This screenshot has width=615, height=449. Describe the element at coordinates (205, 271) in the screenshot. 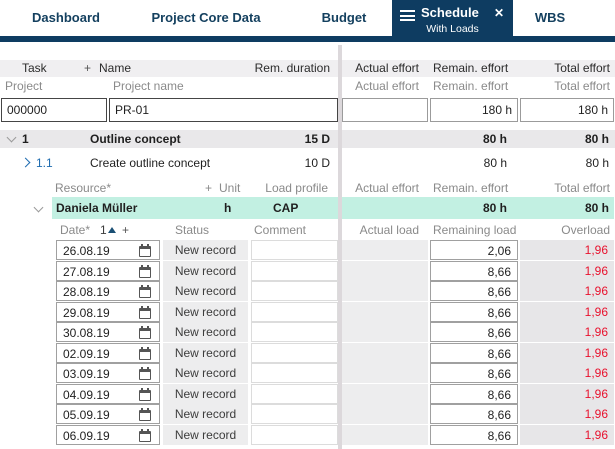

I see `status-cell: New record` at that location.